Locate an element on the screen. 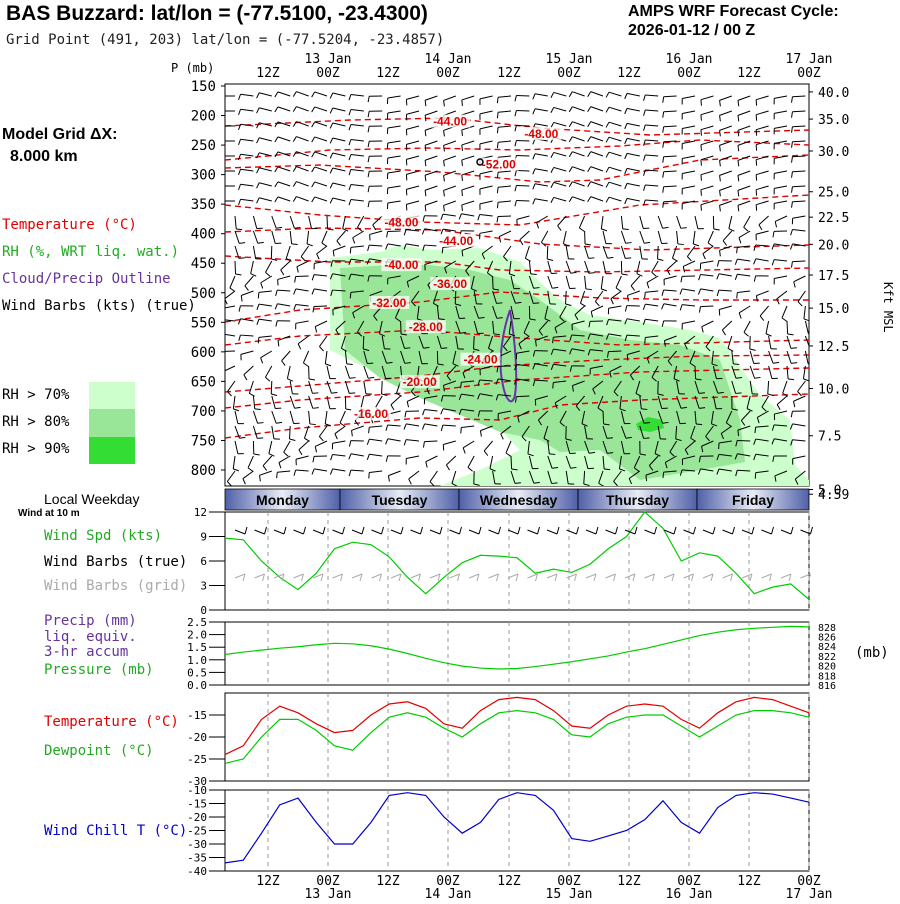 The height and width of the screenshot is (904, 900). top-date-label: 17 Jan is located at coordinates (809, 59).